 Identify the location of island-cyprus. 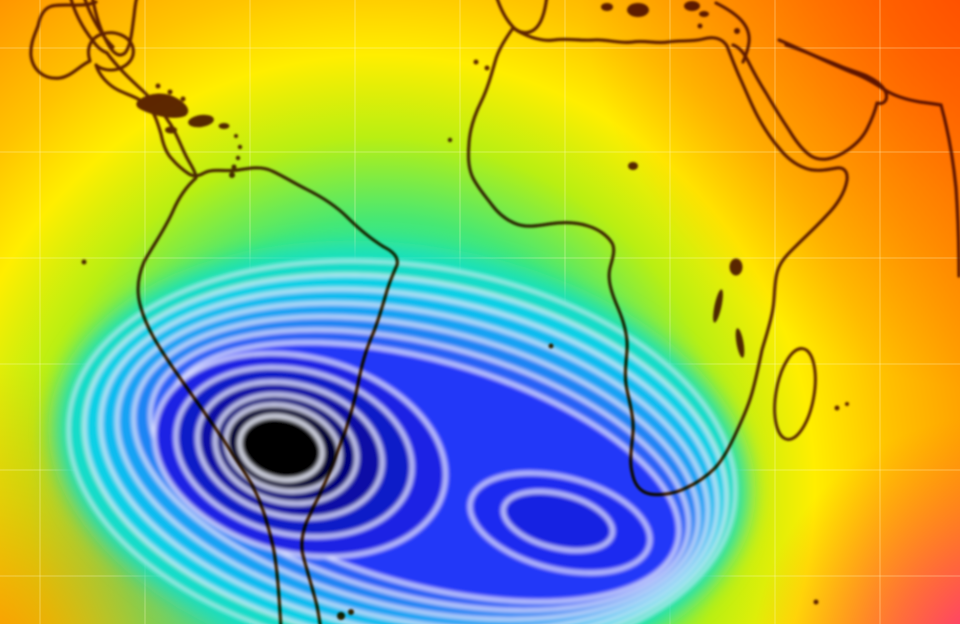
(737, 31).